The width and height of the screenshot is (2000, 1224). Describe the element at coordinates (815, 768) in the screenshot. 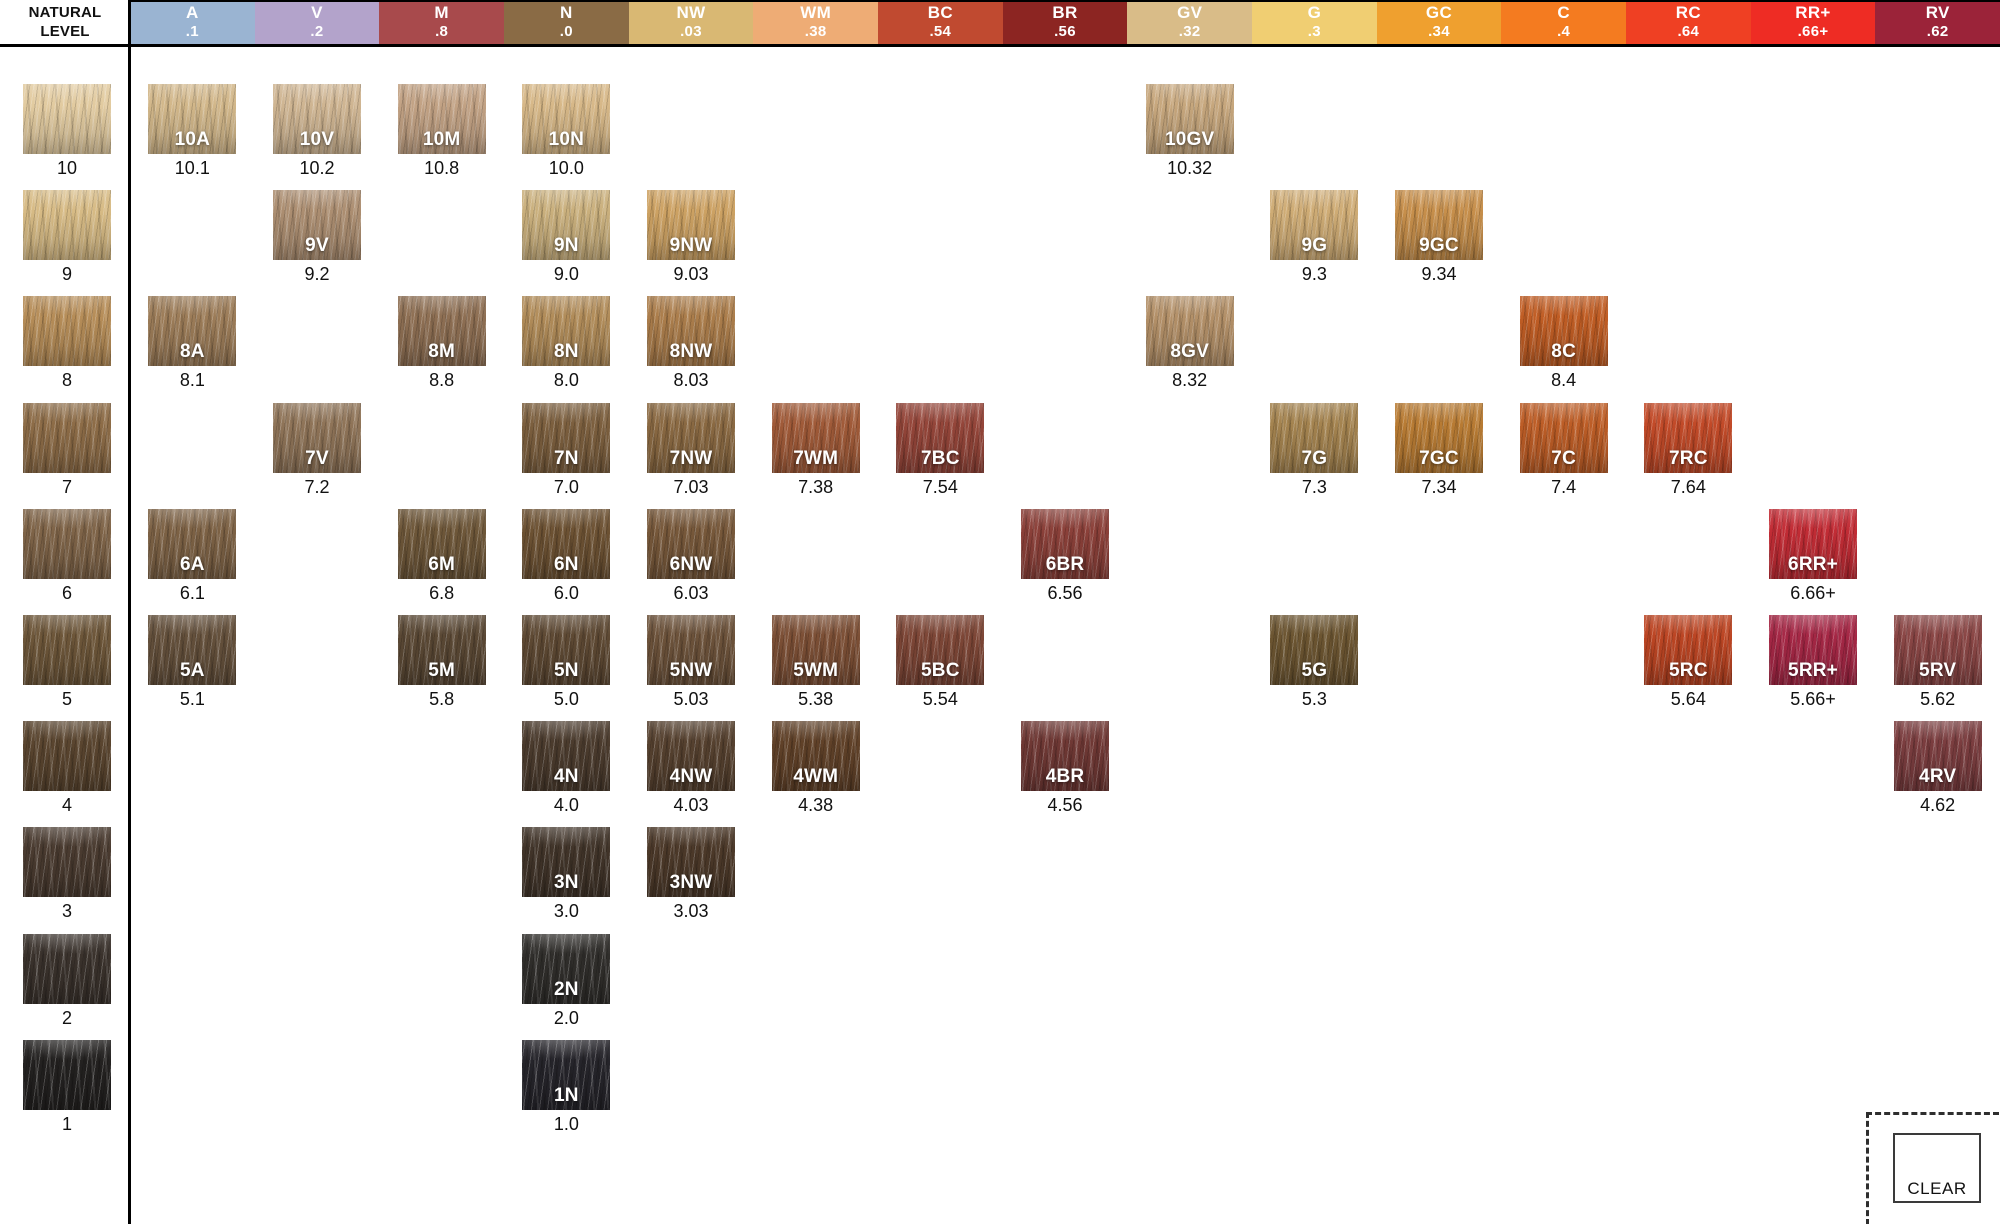

I see `shade-swatch: 4WM 4.38` at that location.